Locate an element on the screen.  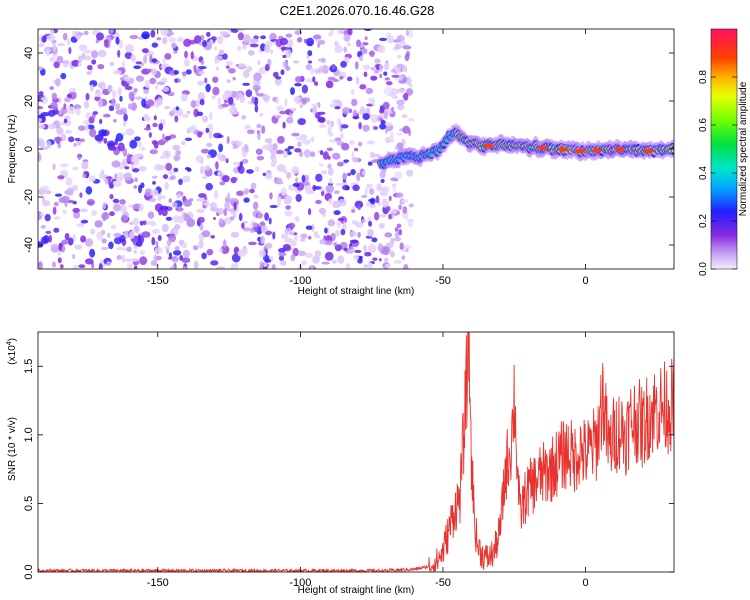
x-tick-label: -100 is located at coordinates (300, 583).